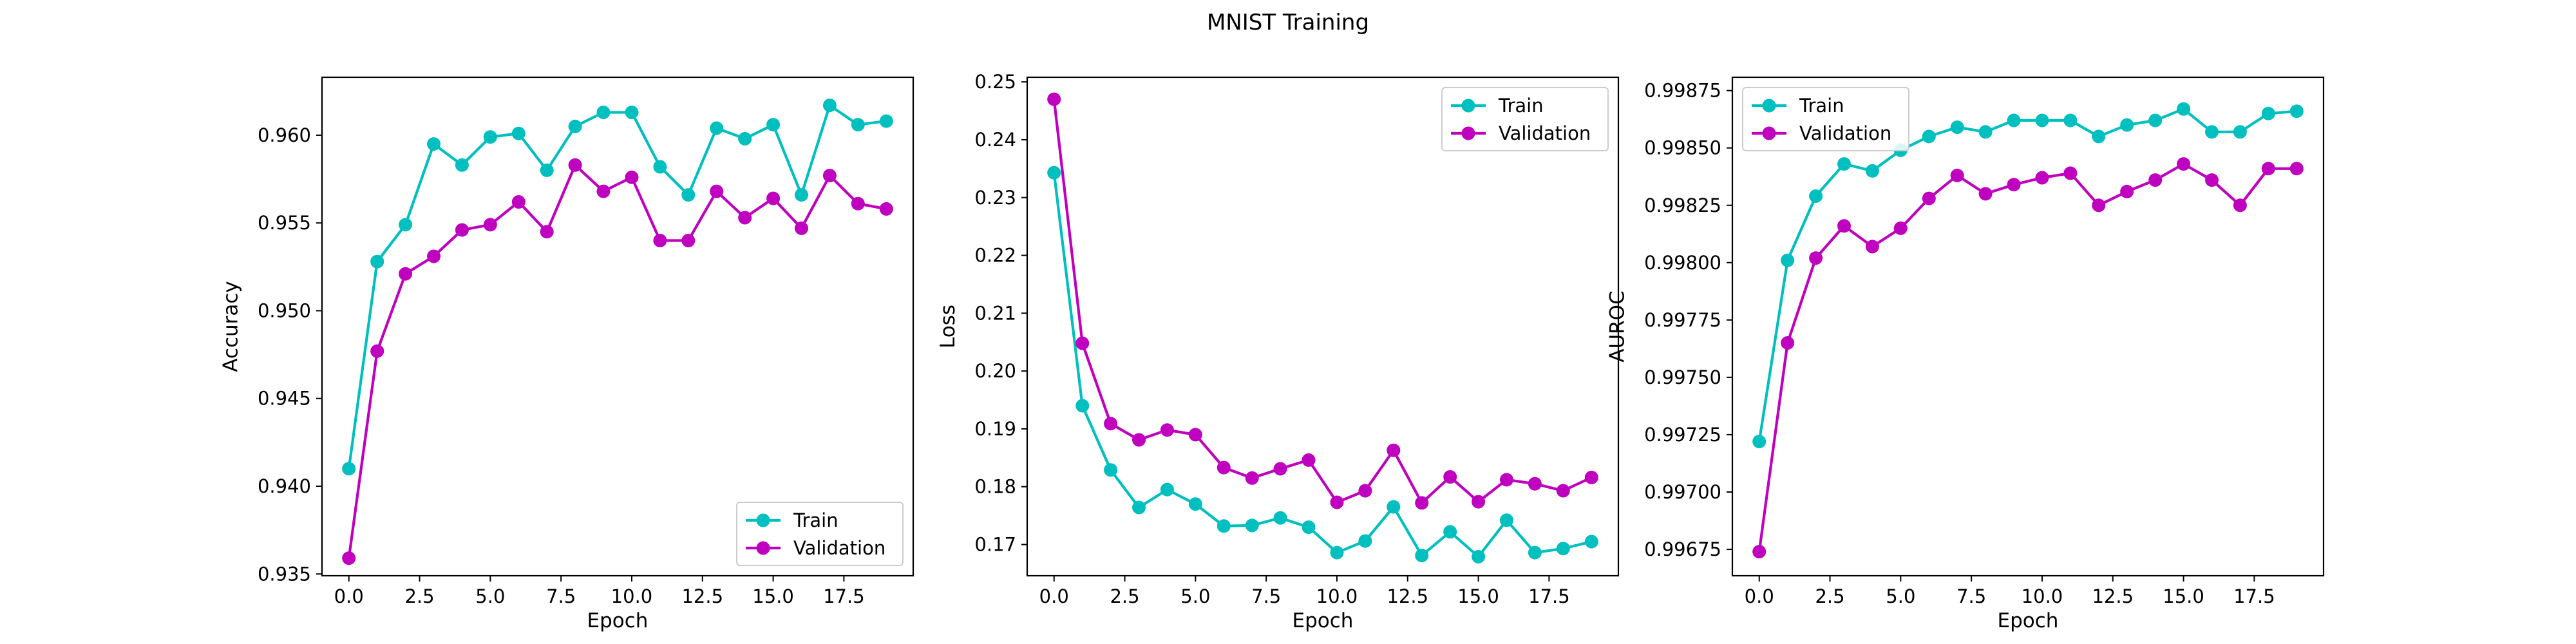  I want to click on loss-panel-x-tick-label: 17.5, so click(1549, 596).